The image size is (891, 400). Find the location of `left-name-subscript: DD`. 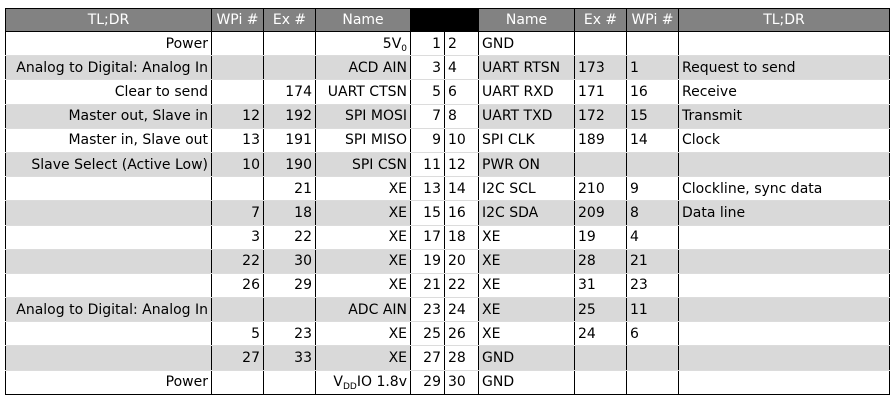

left-name-subscript: DD is located at coordinates (349, 387).